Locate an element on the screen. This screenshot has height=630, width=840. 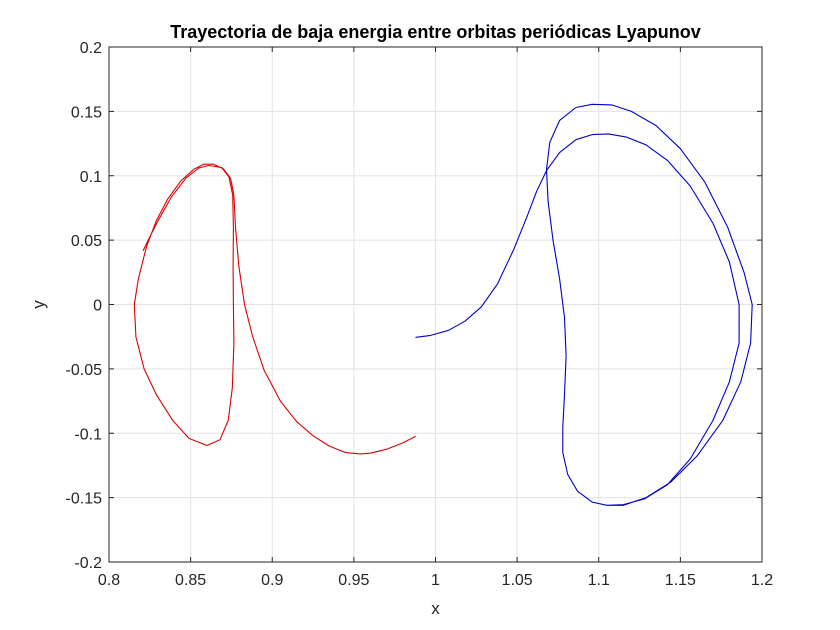
y-tick-label: 0.05 is located at coordinates (86, 241).